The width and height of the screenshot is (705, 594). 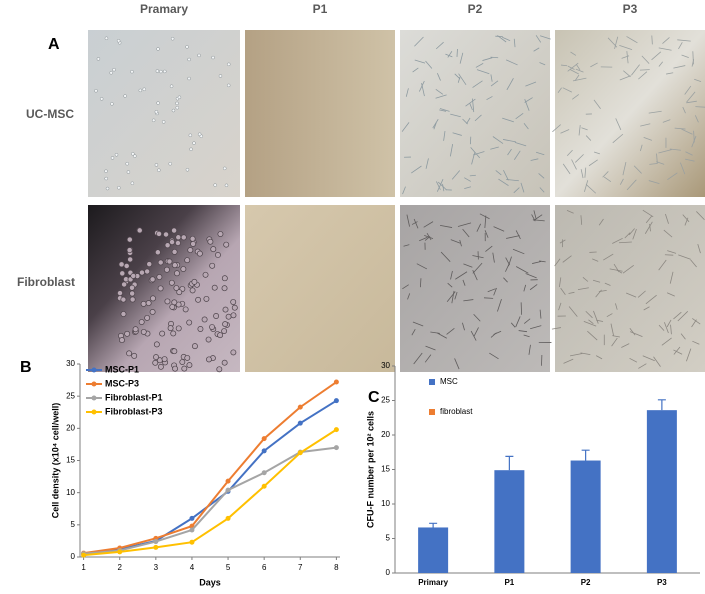 I want to click on x-tick-label: 4, so click(x=192, y=567).